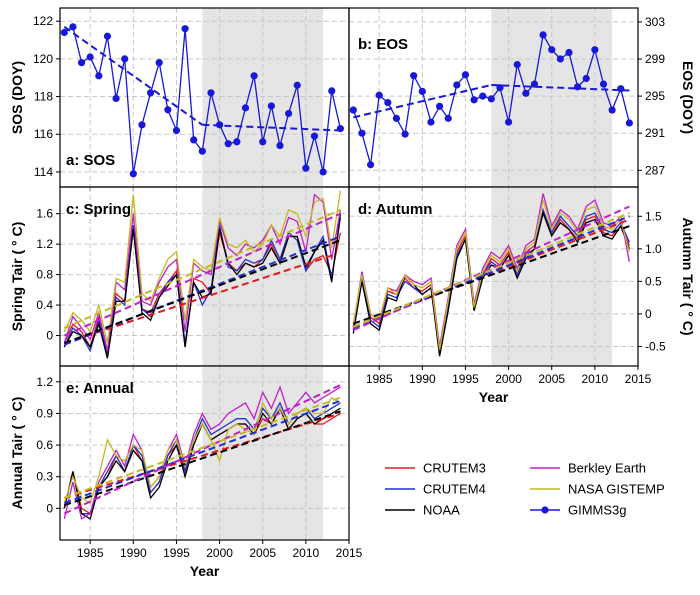  Describe the element at coordinates (383, 44) in the screenshot. I see `panel-title-eos: b: EOS` at that location.